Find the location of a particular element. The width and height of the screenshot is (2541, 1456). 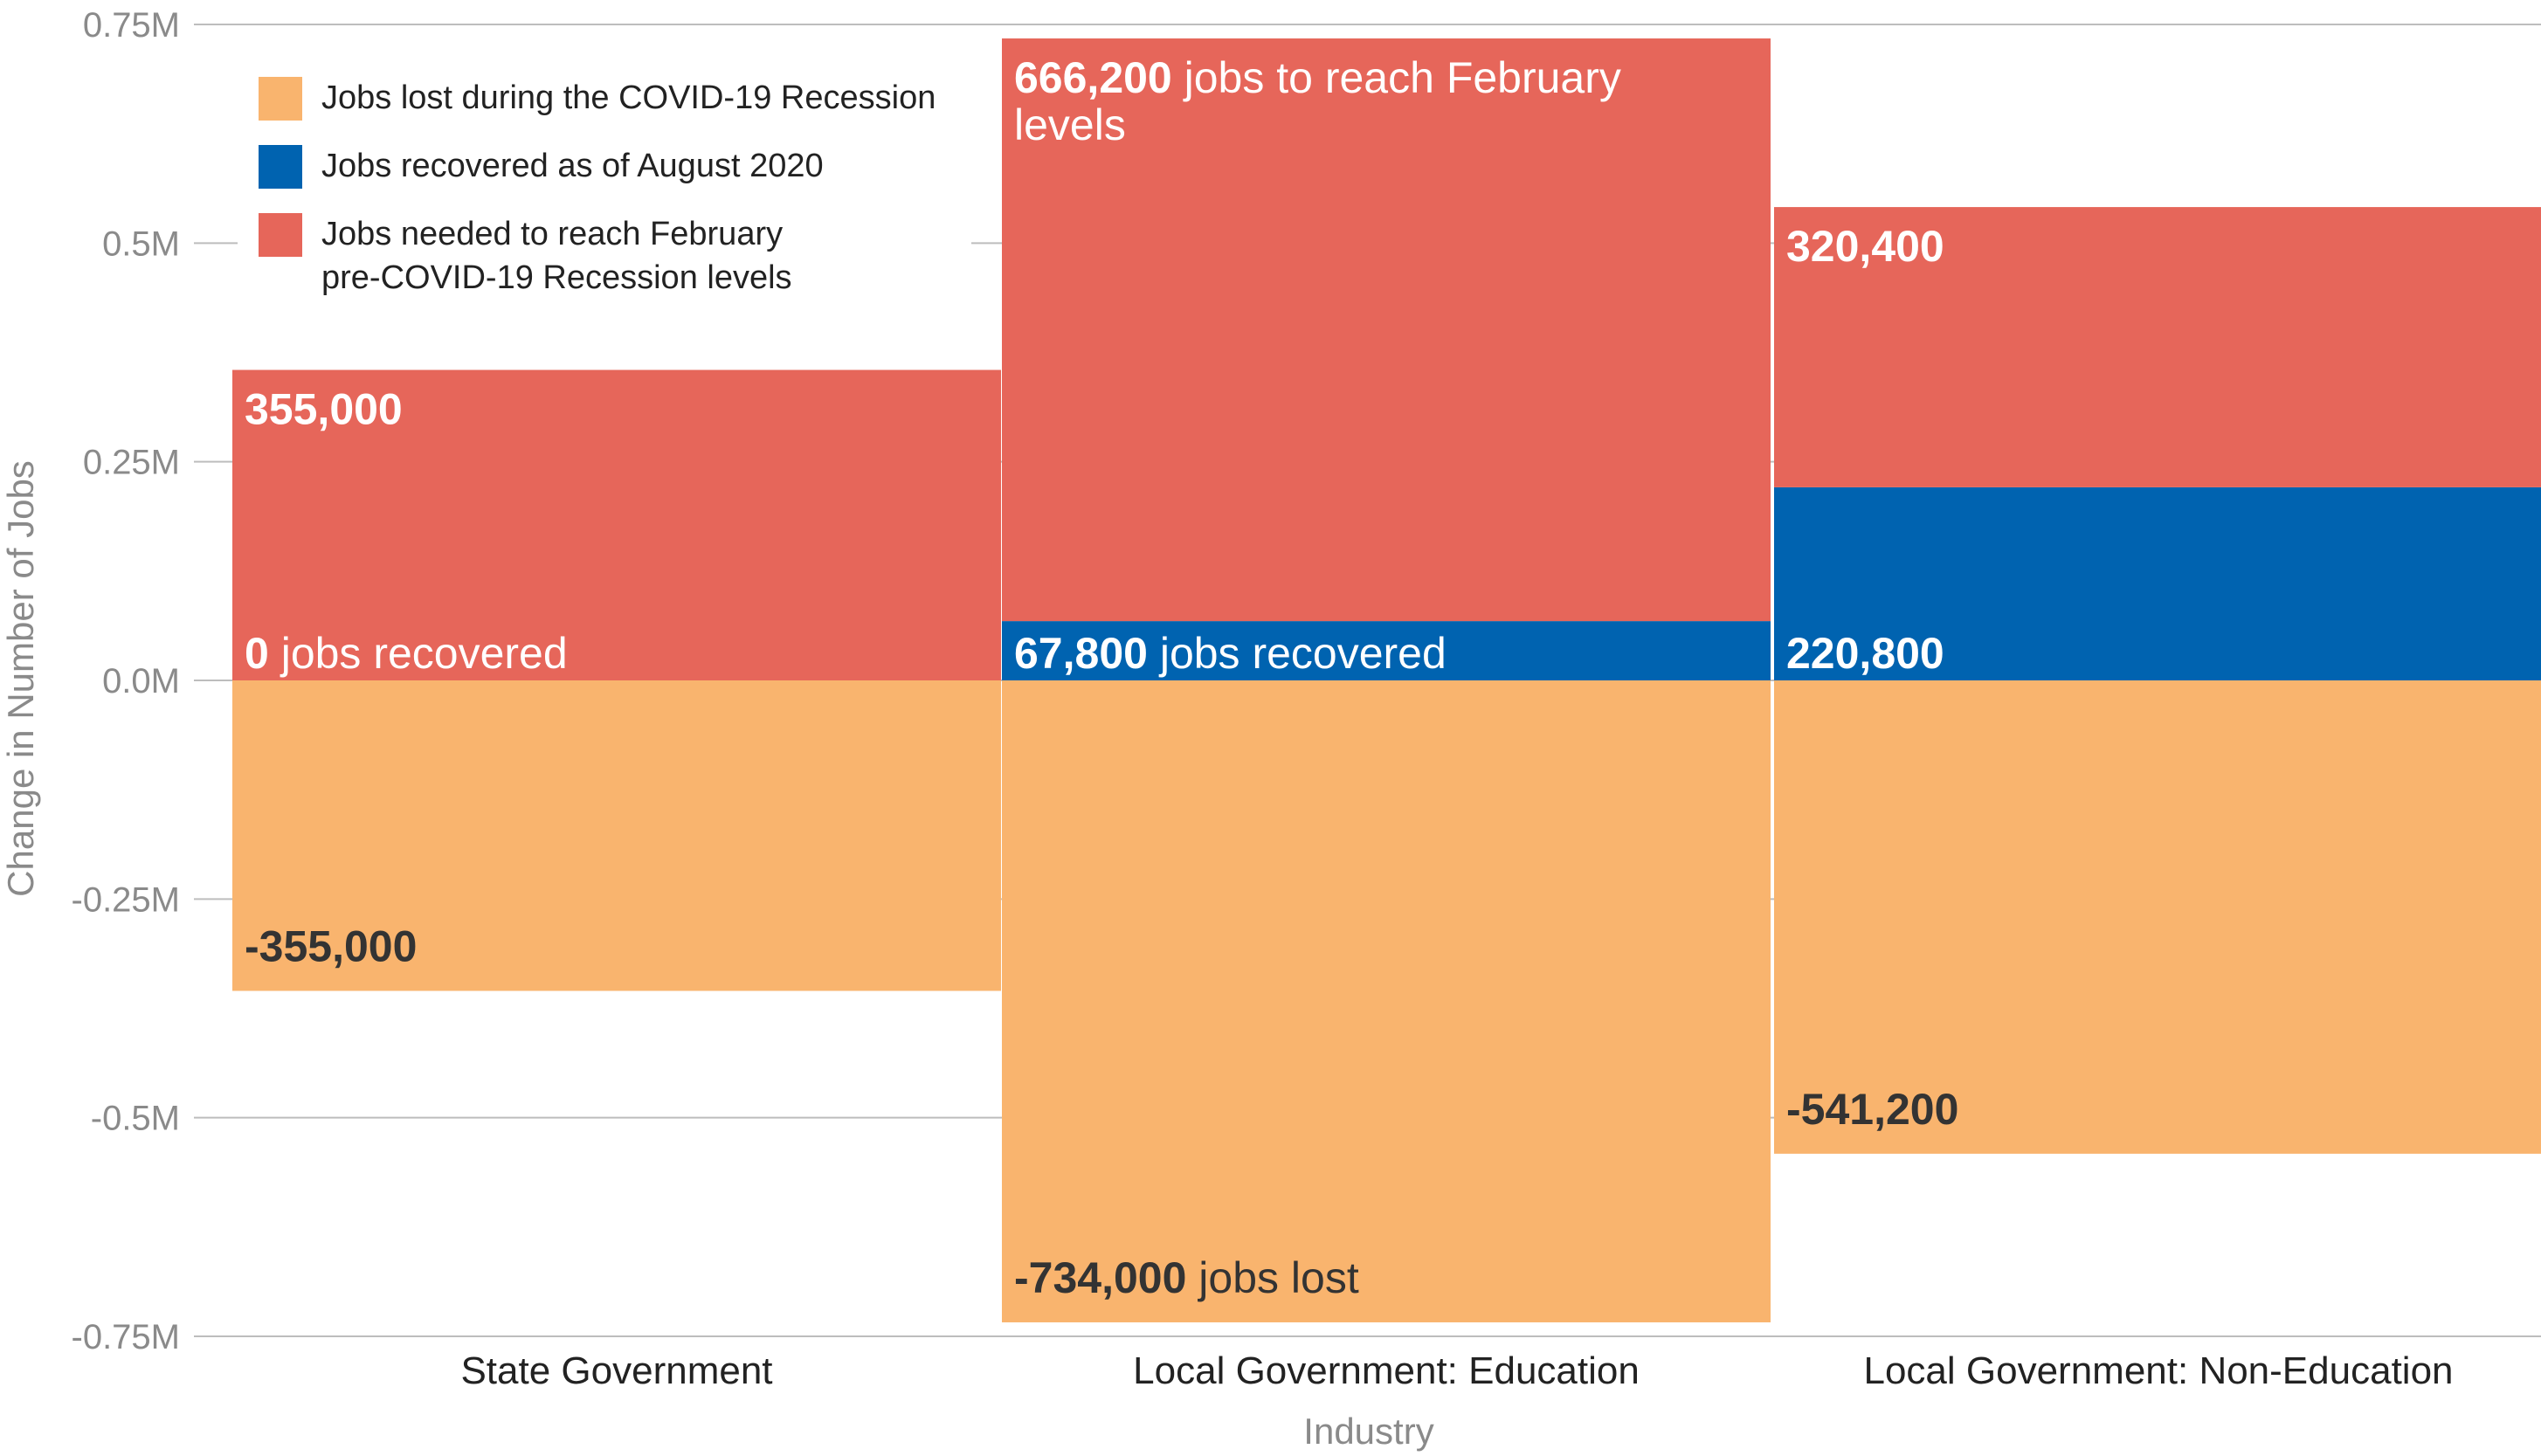

y-tick-label: 0.75M is located at coordinates (131, 25).